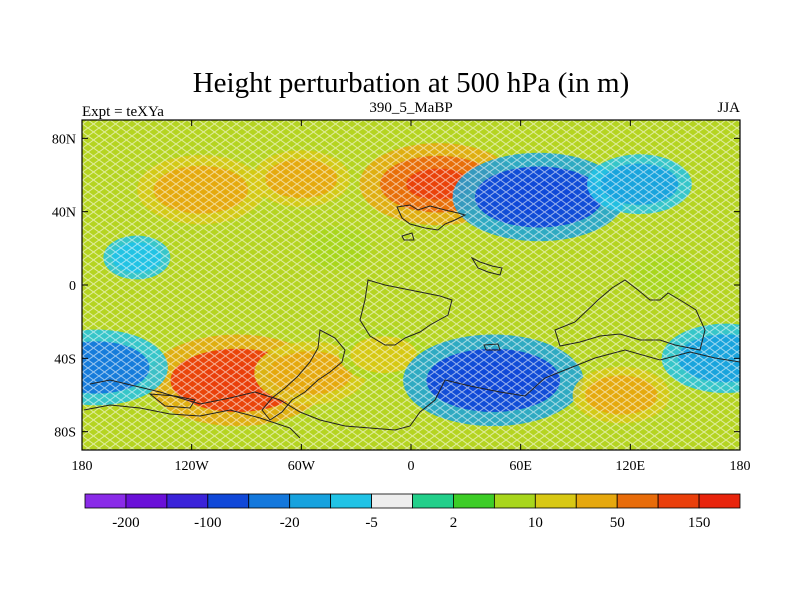 Image resolution: width=800 pixels, height=600 pixels. What do you see at coordinates (371, 523) in the screenshot?
I see `colorbar-label: -5` at bounding box center [371, 523].